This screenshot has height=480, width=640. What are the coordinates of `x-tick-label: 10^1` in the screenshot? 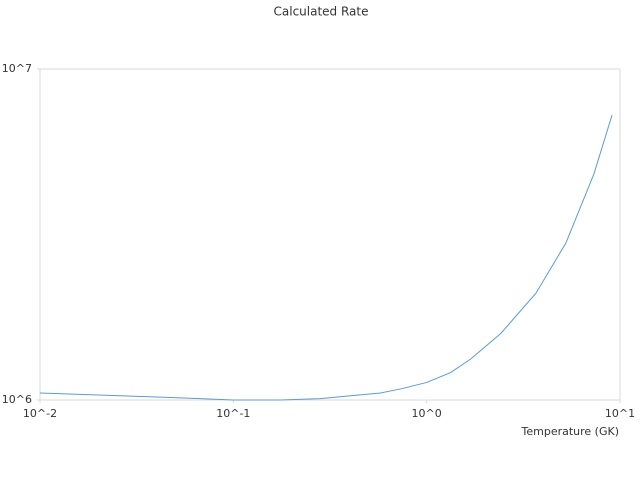 It's located at (620, 413).